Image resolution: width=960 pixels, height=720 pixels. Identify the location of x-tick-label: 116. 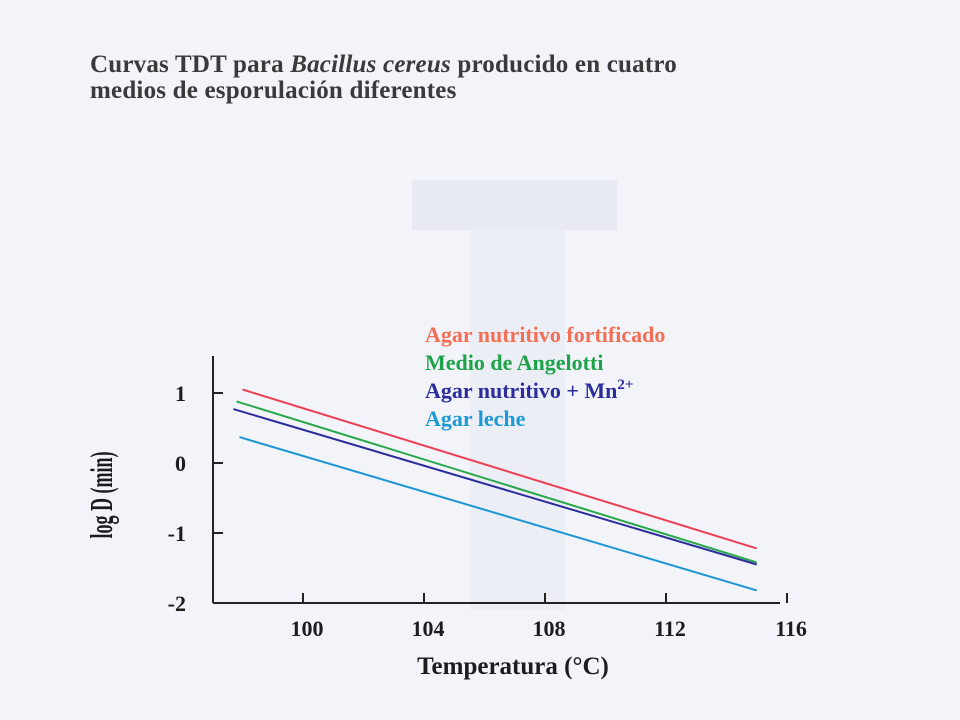
(791, 628).